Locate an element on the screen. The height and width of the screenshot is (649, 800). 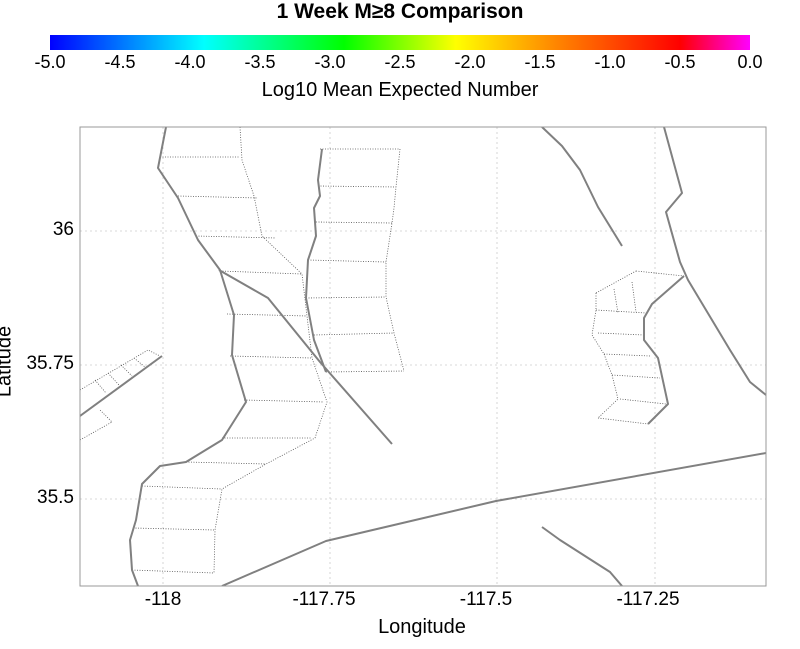
colorbar-tick: -4.0 is located at coordinates (190, 62).